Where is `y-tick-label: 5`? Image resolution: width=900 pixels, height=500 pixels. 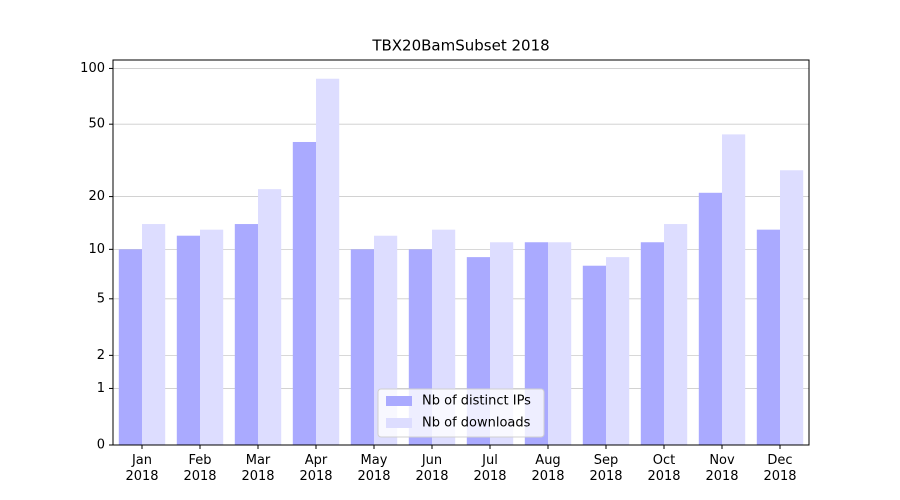
y-tick-label: 5 is located at coordinates (101, 298).